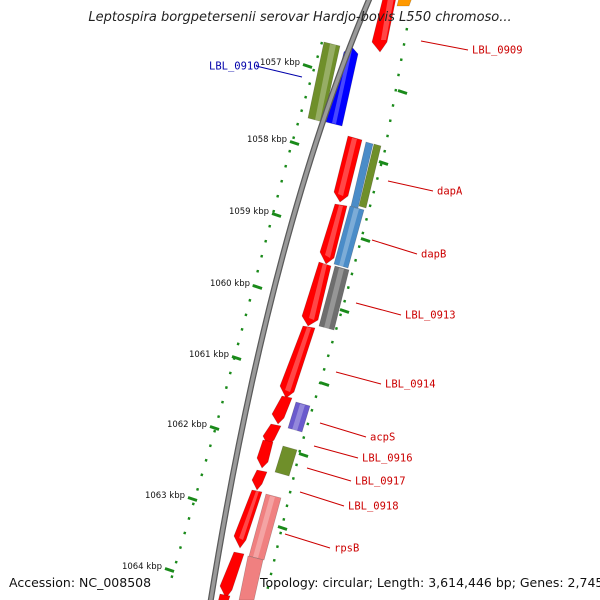 The width and height of the screenshot is (600, 600). I want to click on gene-lbl0913, so click(334, 298).